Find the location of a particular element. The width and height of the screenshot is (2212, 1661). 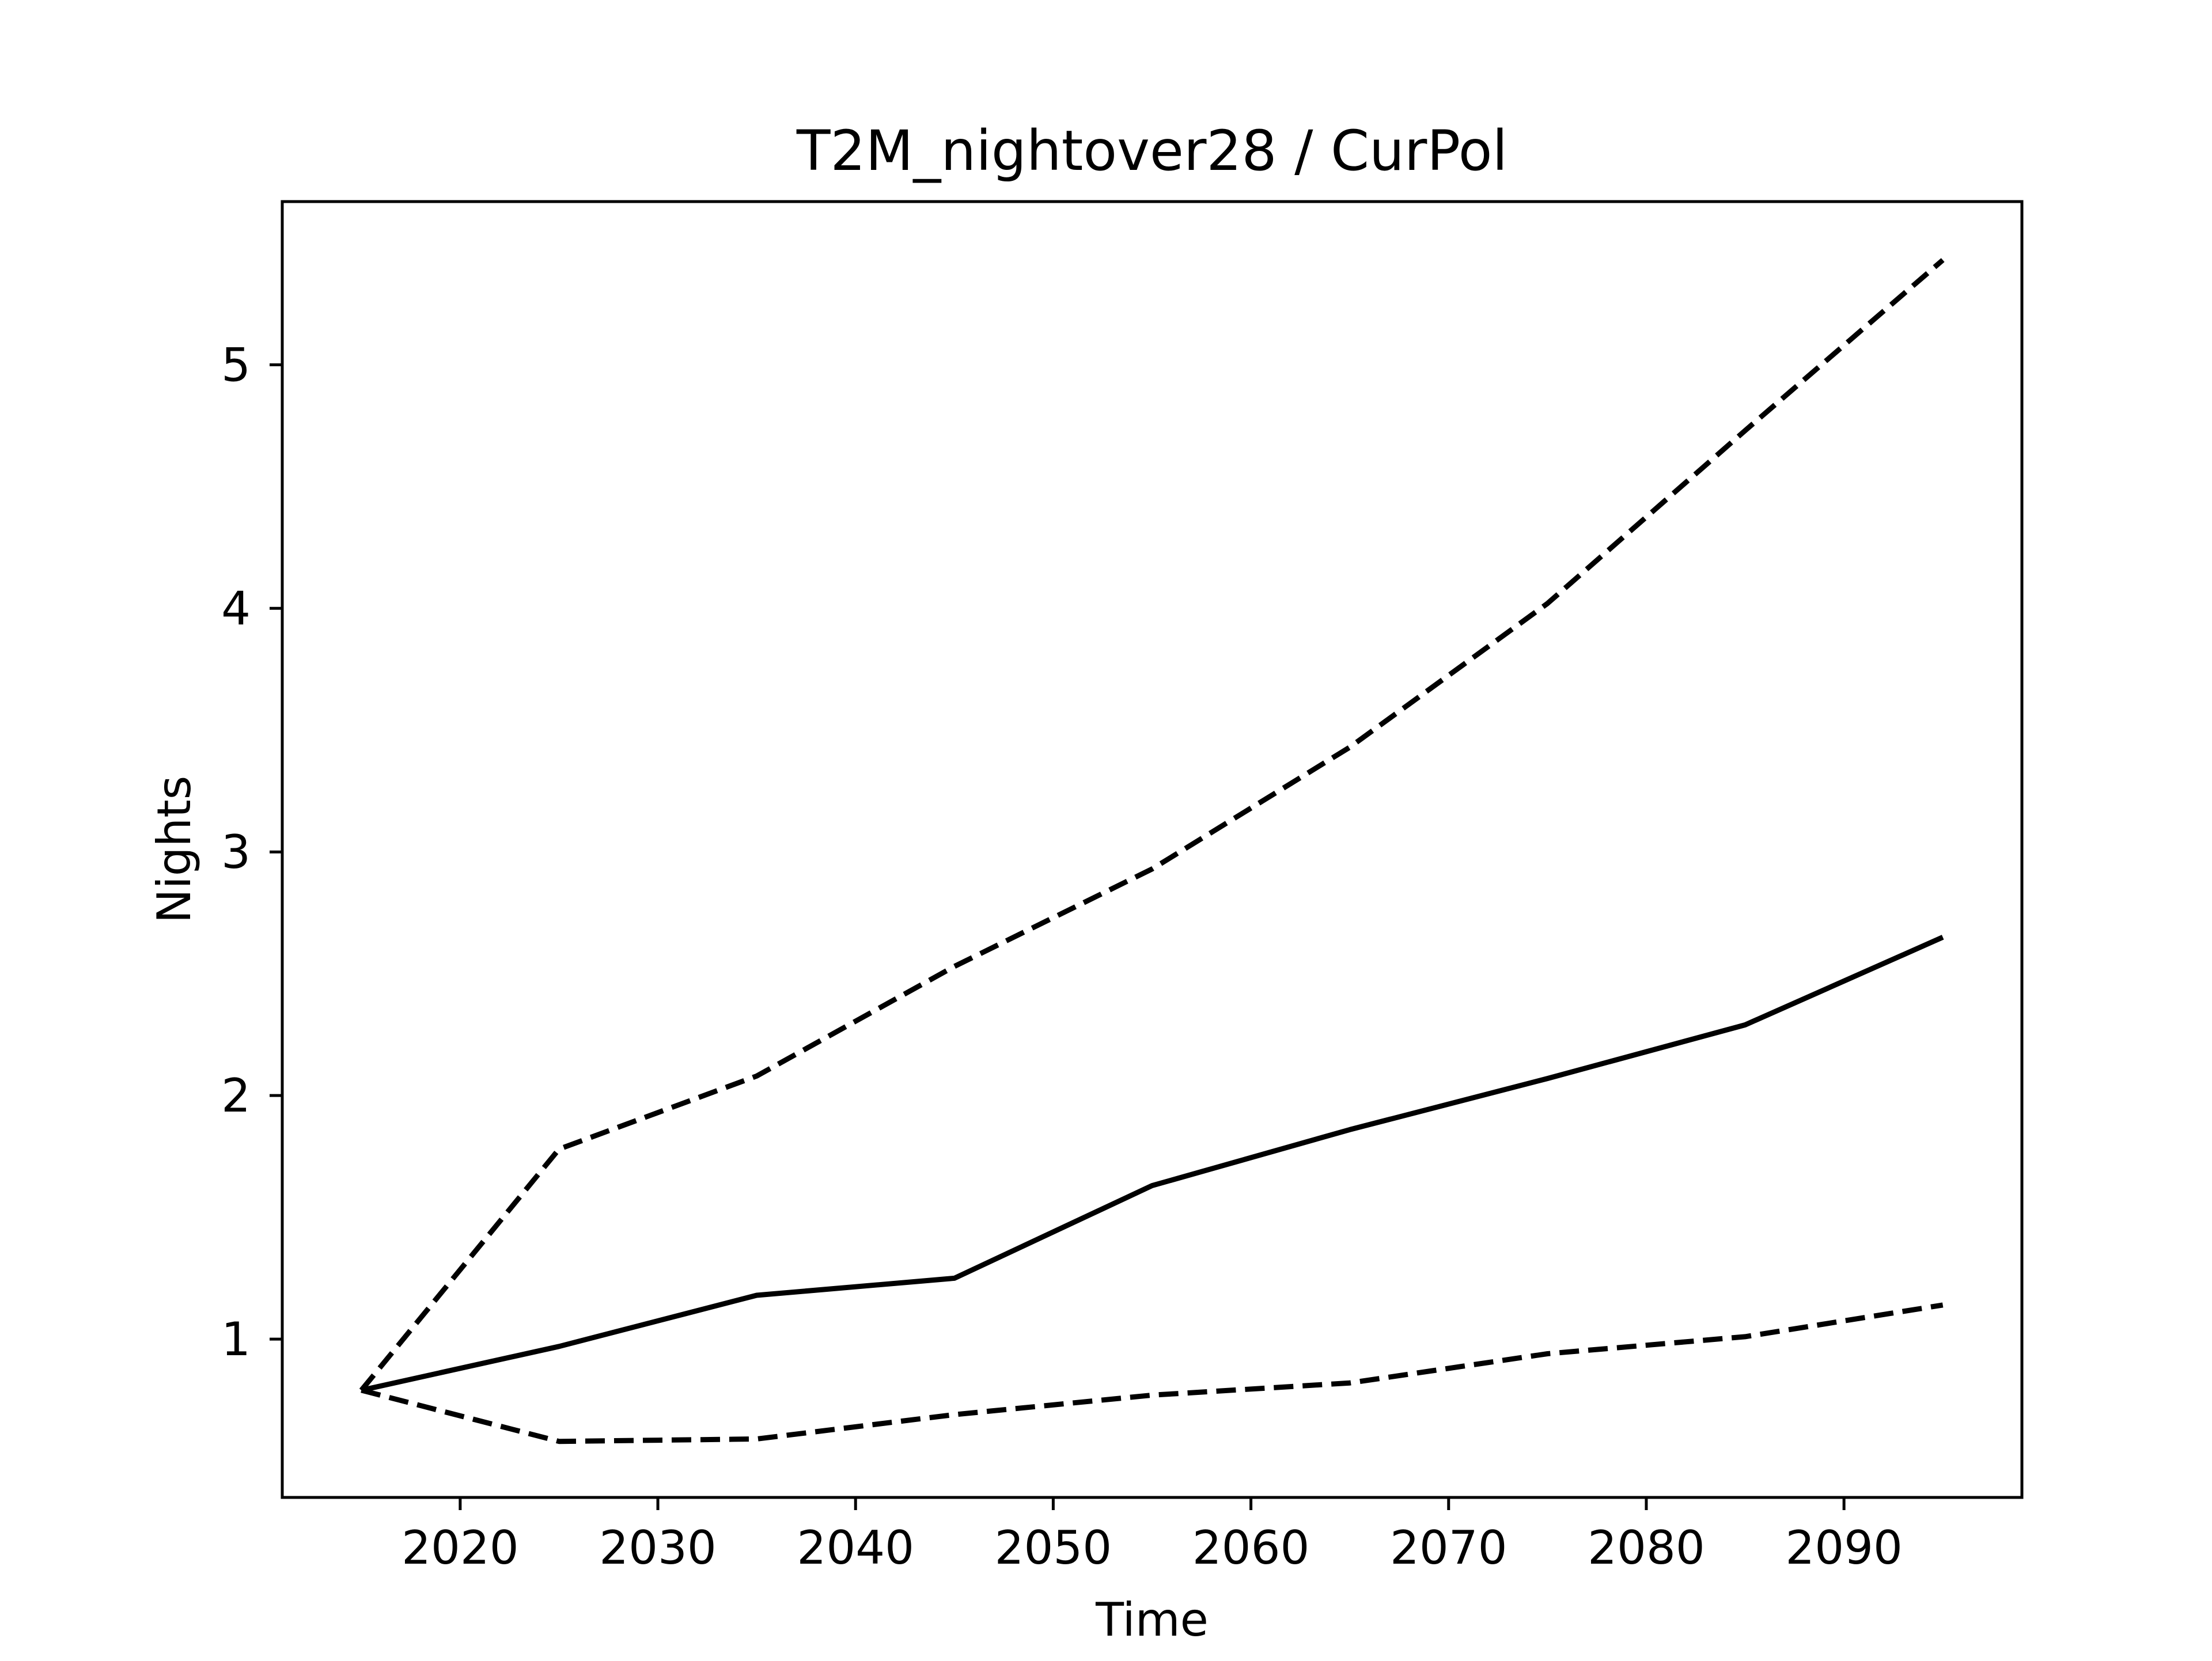

x-tick-label: 2070 is located at coordinates (1449, 1548).